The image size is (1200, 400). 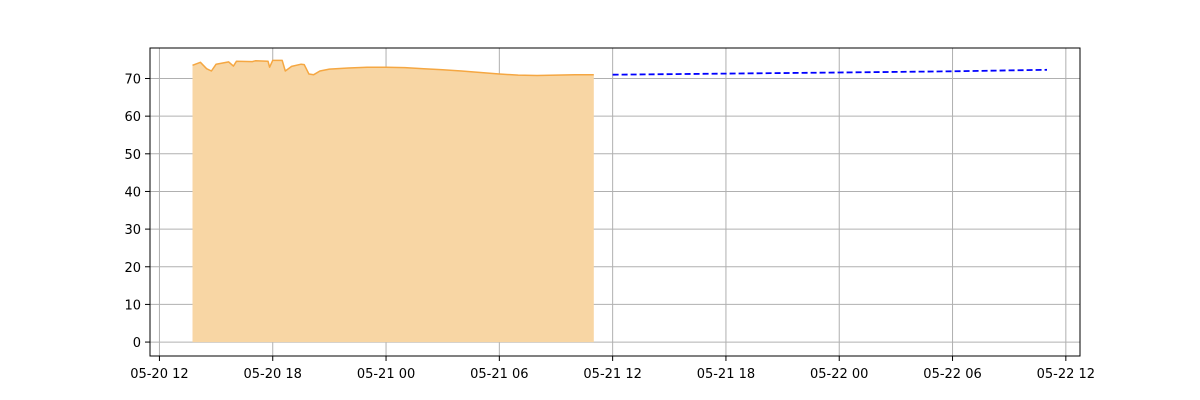 I want to click on x-tick-label: 05-22 06, so click(x=952, y=374).